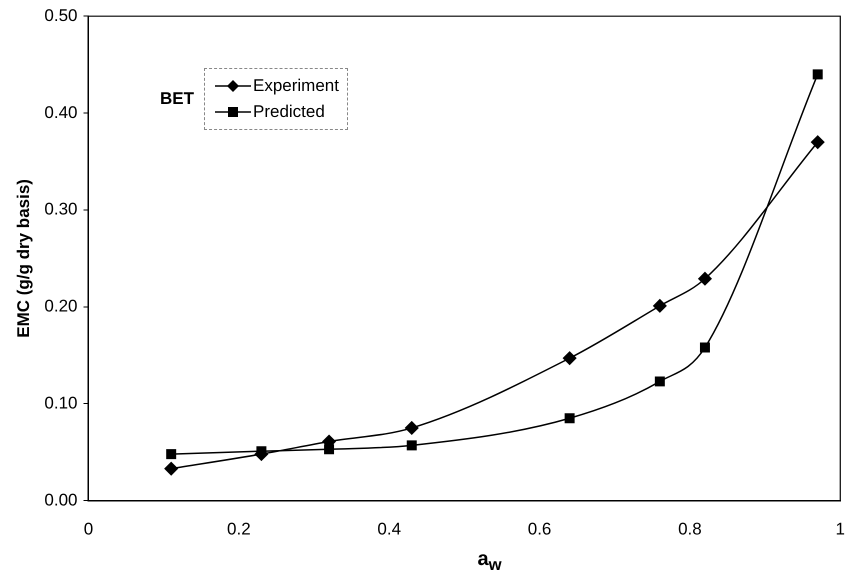 This screenshot has width=859, height=584. Describe the element at coordinates (61, 209) in the screenshot. I see `y-tick-label: 0.30` at that location.